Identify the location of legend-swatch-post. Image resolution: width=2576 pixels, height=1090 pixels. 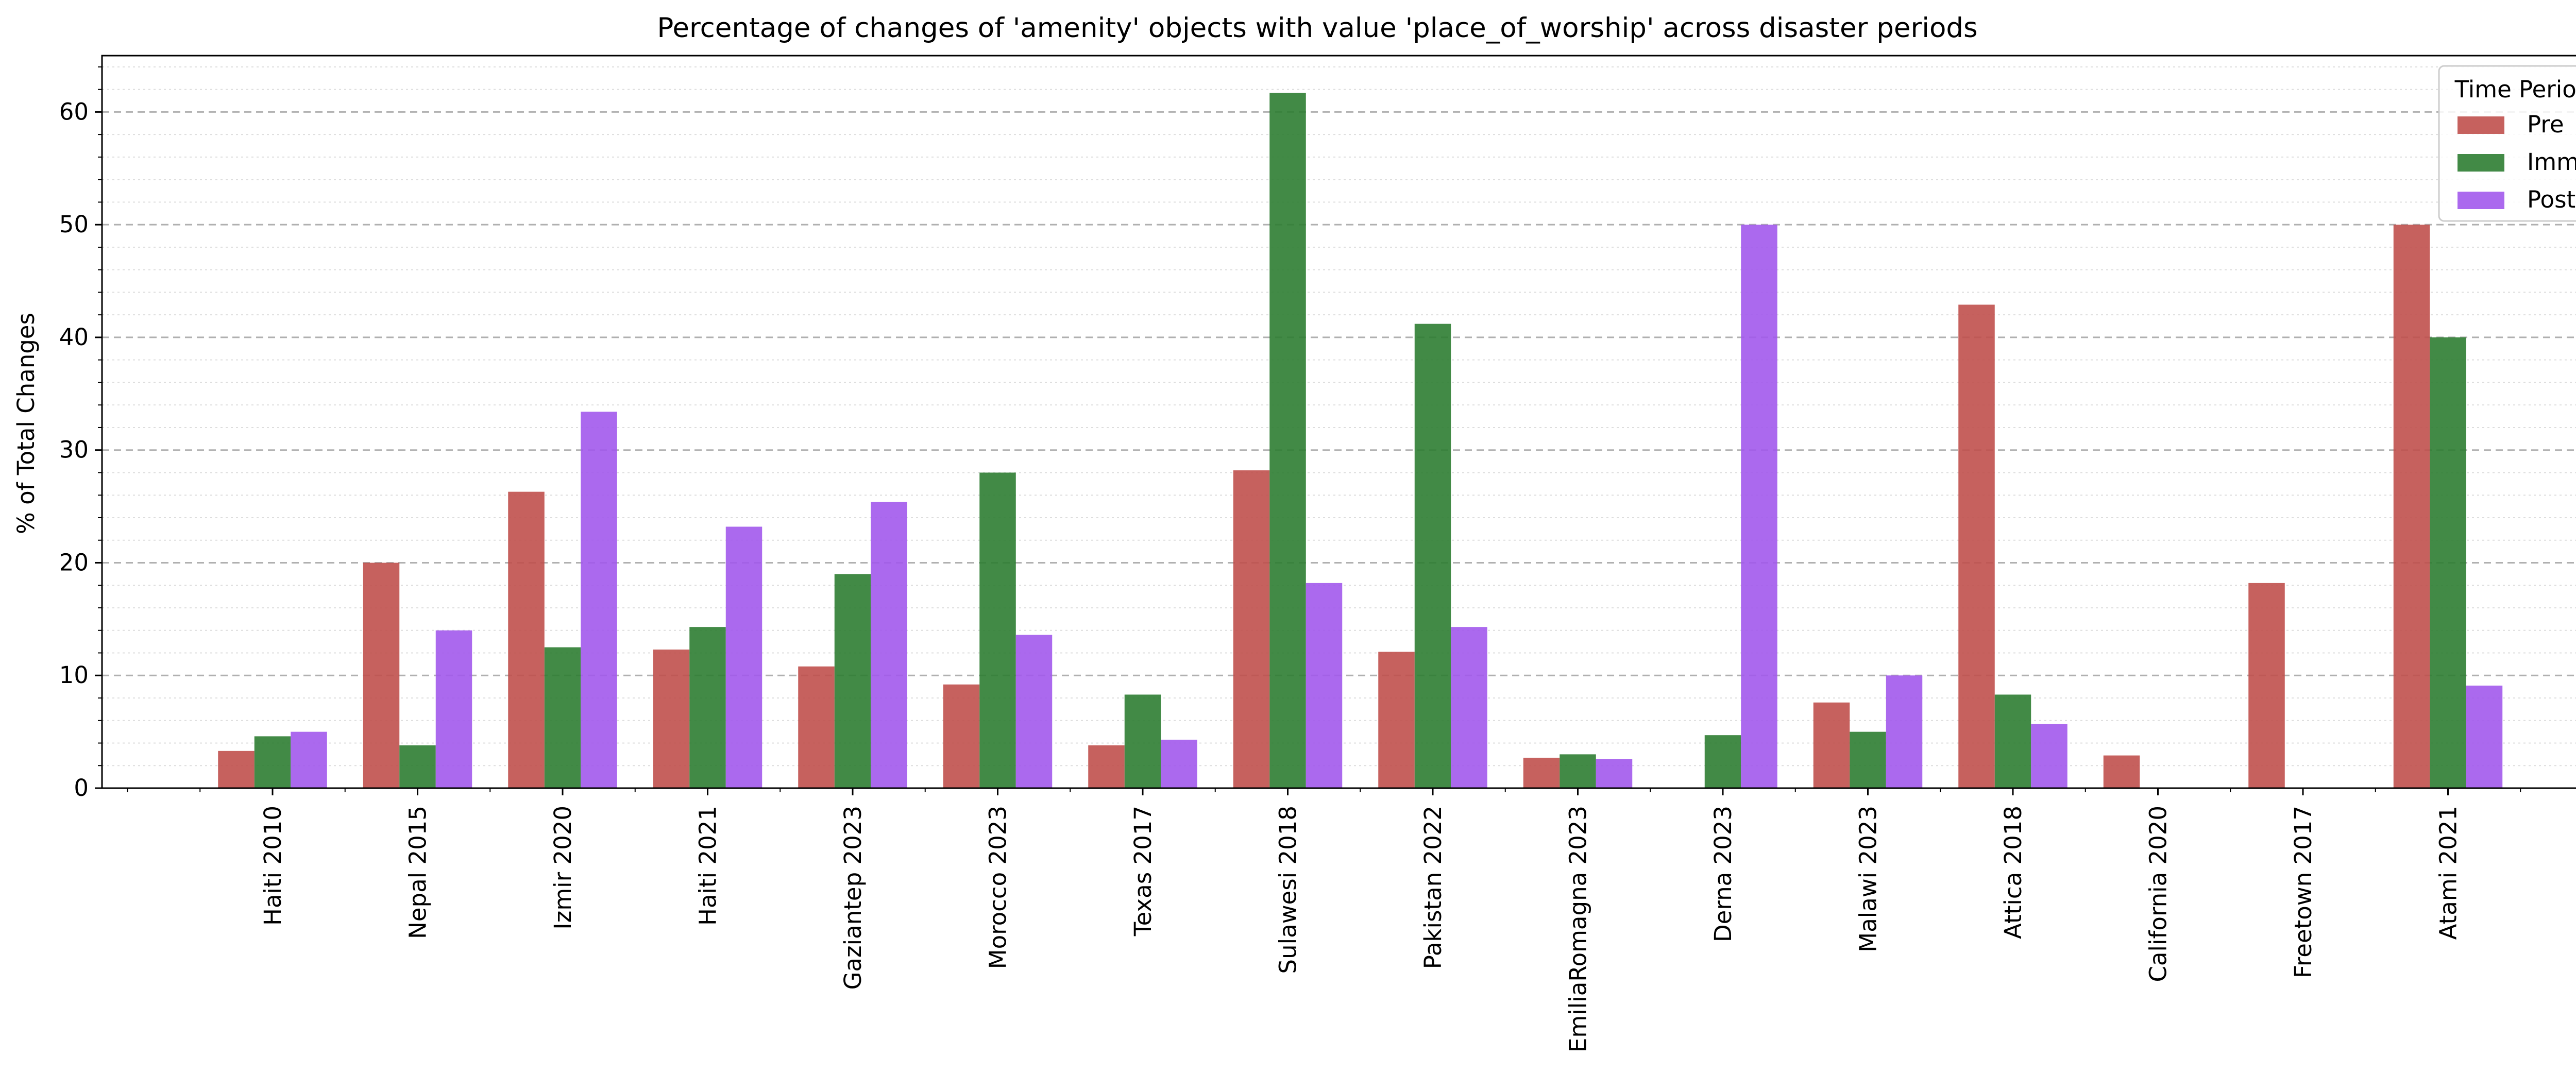
(2481, 200).